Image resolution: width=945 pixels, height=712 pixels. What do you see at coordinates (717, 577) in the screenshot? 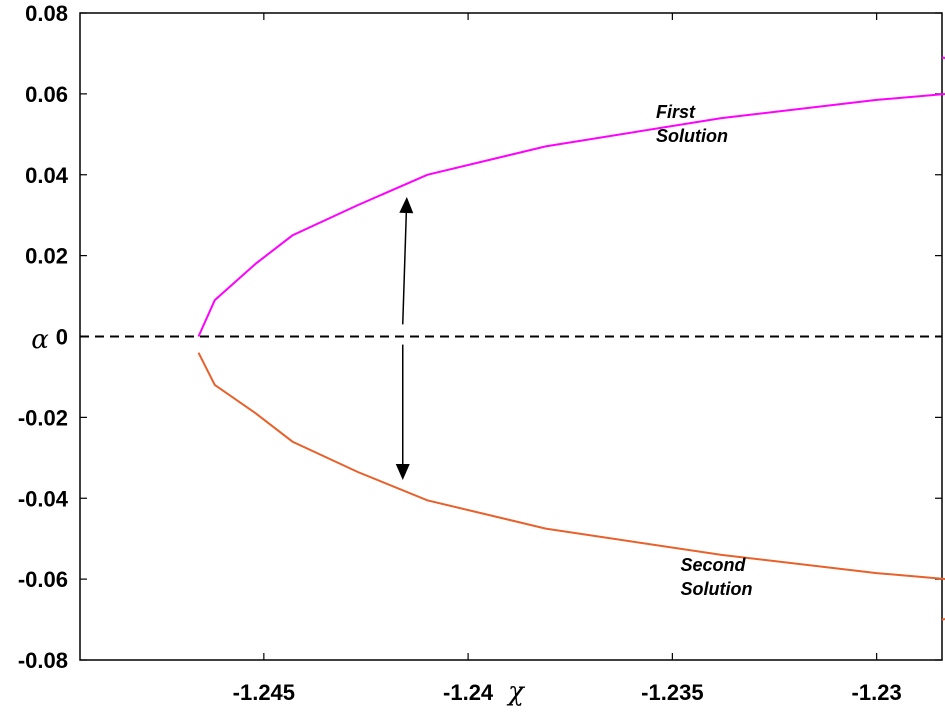
I see `second-solution-label: Second Solution` at bounding box center [717, 577].